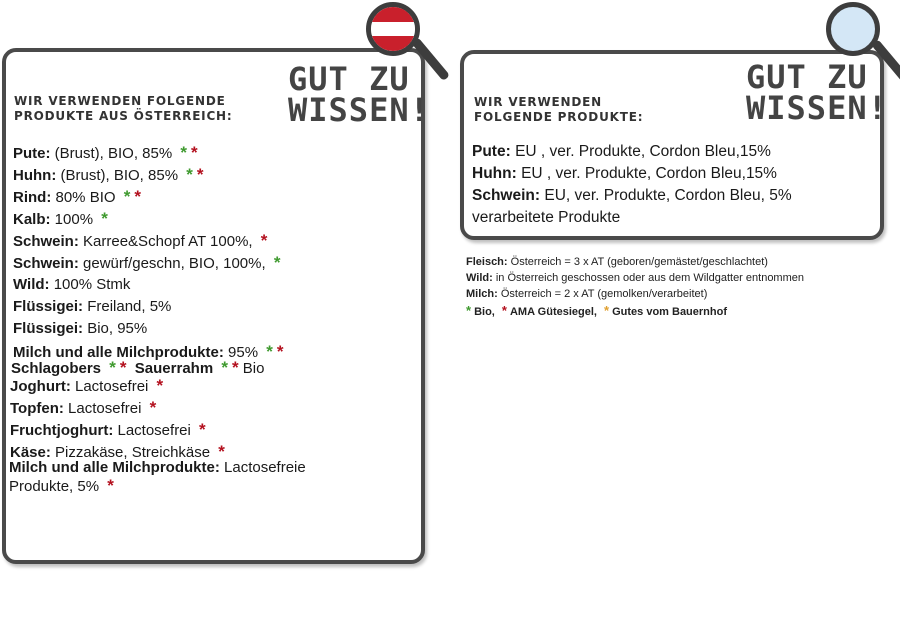 The image size is (900, 639). I want to click on list-item: Wild: 100% Stmk, so click(72, 284).